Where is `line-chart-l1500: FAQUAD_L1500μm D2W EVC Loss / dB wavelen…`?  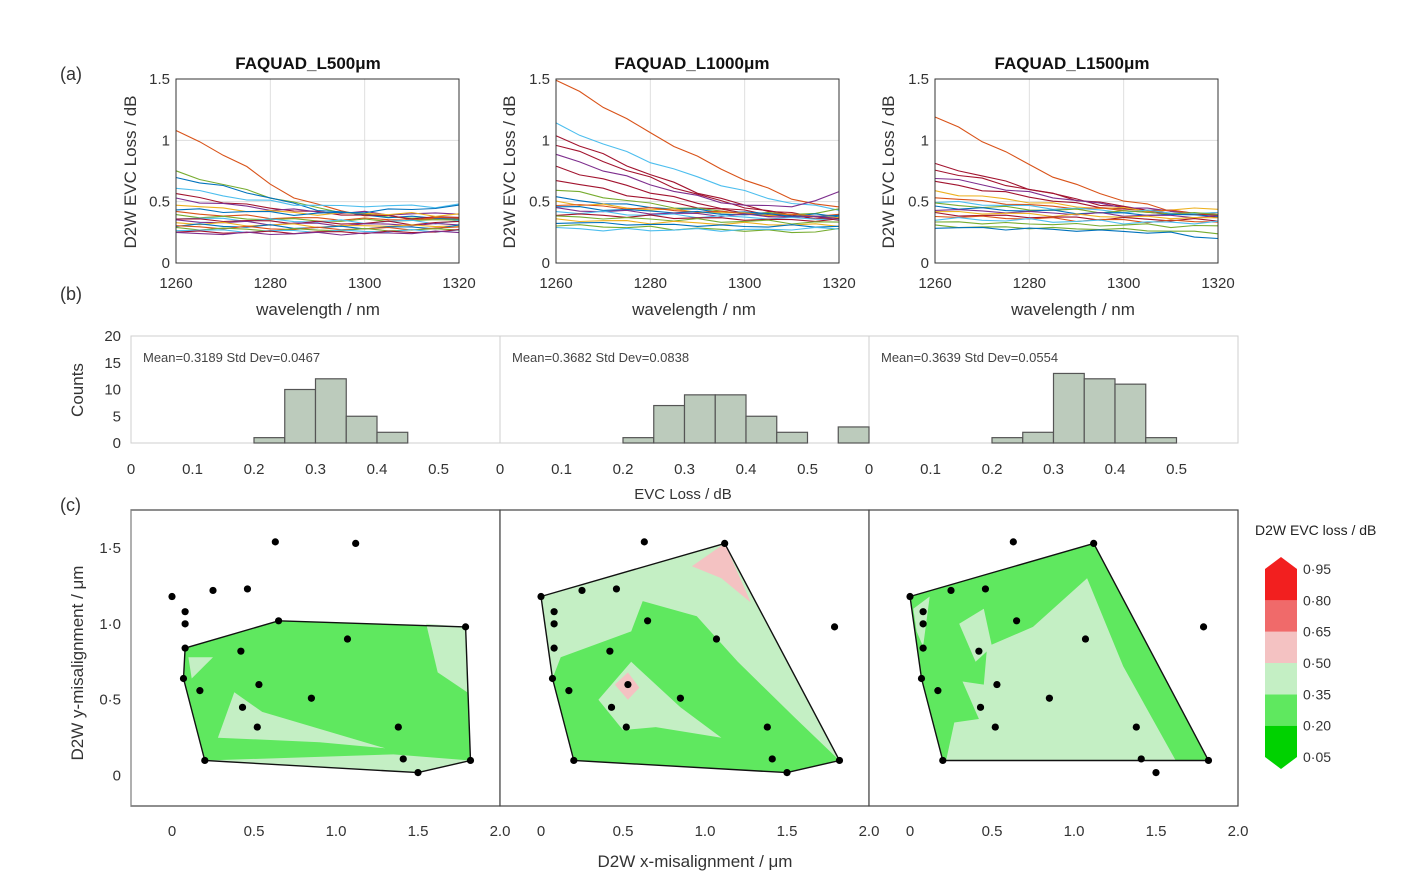
line-chart-l1500: FAQUAD_L1500μm D2W EVC Loss / dB wavelen… is located at coordinates (1057, 186).